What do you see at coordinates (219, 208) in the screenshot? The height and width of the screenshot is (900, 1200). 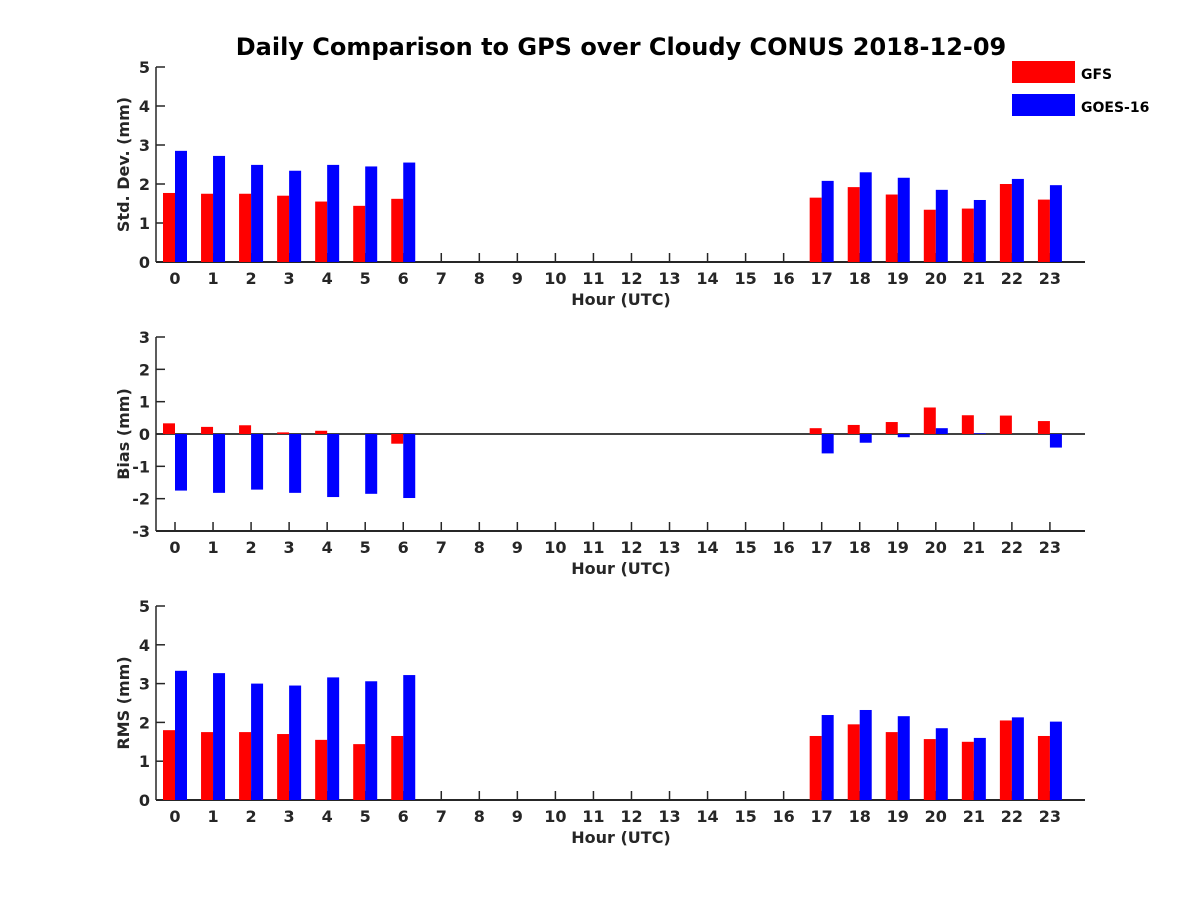 I see `bar-goes16-std-dev-h1` at bounding box center [219, 208].